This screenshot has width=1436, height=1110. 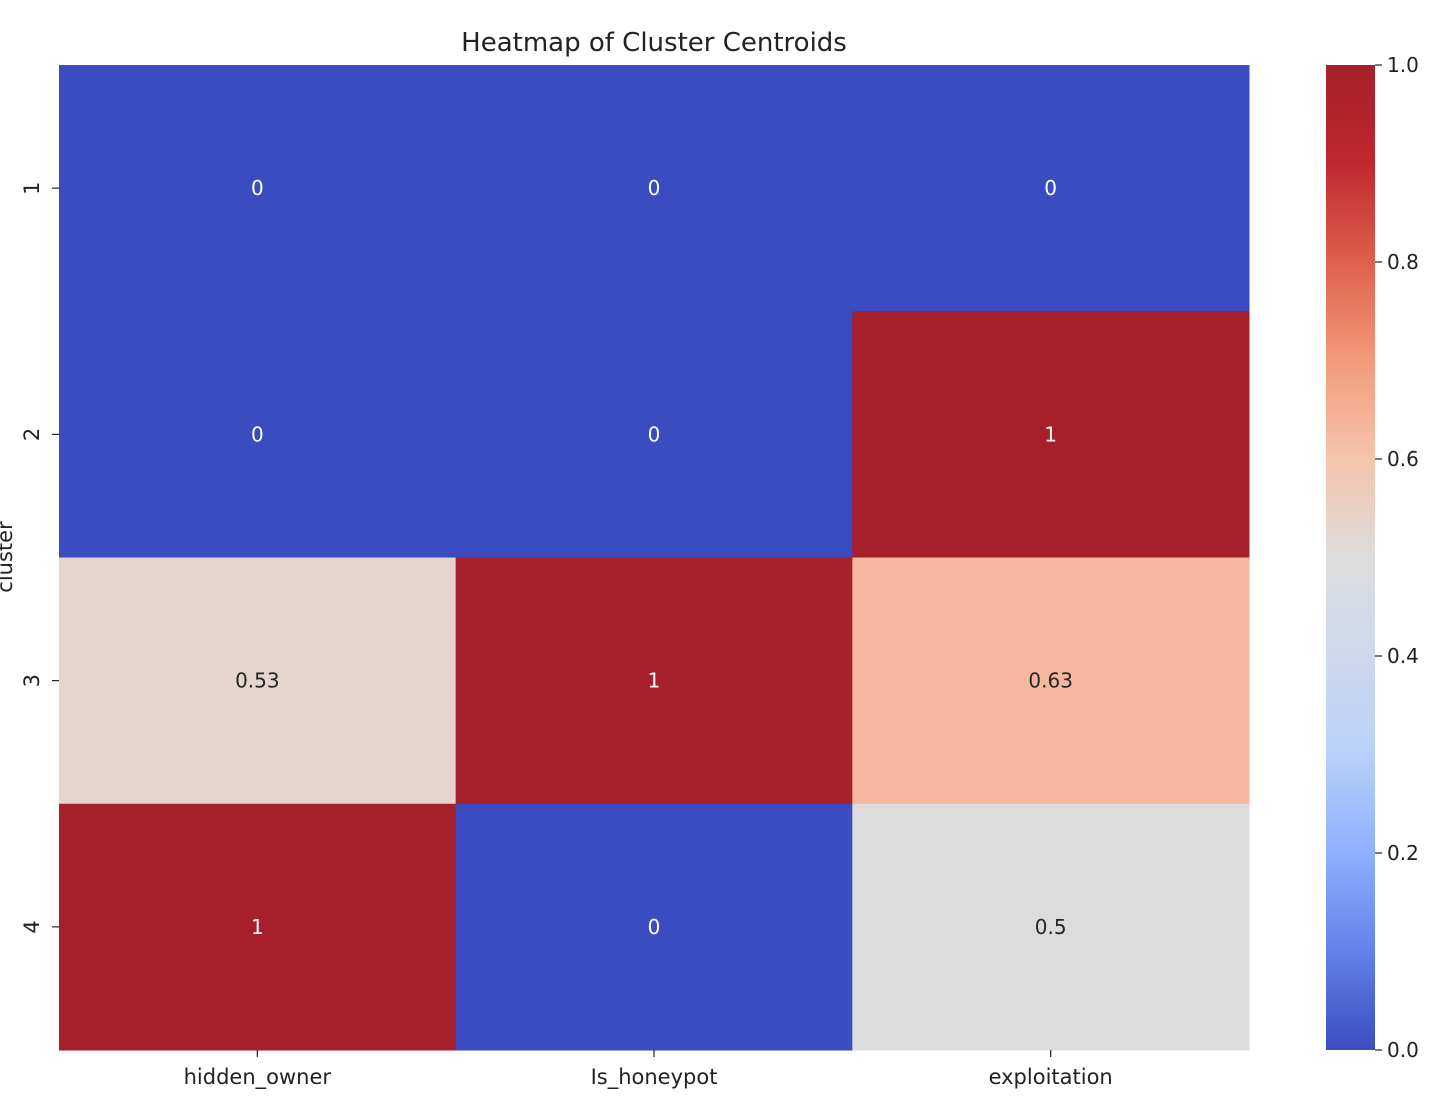 I want to click on colorbar-gradient, so click(x=1350, y=557).